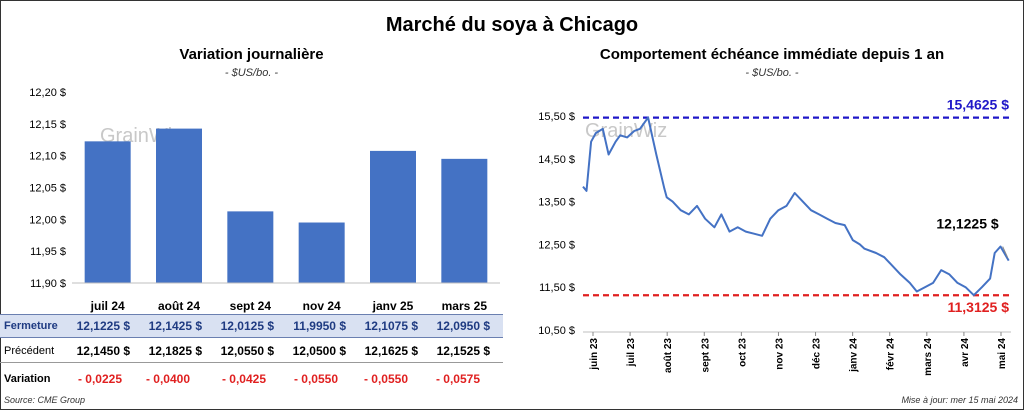 Image resolution: width=1024 pixels, height=410 pixels. What do you see at coordinates (107, 306) in the screenshot?
I see `x-tick-label: juil 24` at bounding box center [107, 306].